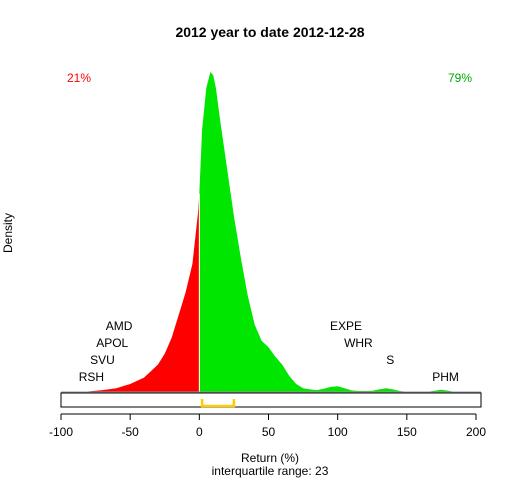 Image resolution: width=512 pixels, height=480 pixels. What do you see at coordinates (270, 471) in the screenshot?
I see `iqr-label: interquartile range: 23` at bounding box center [270, 471].